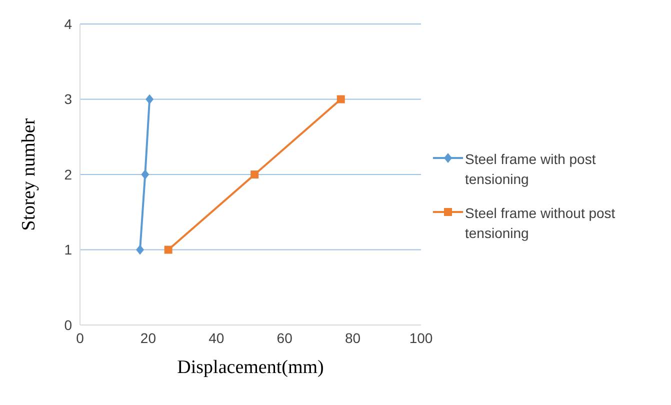 Image resolution: width=671 pixels, height=405 pixels. Describe the element at coordinates (68, 24) in the screenshot. I see `y-tick-label: 4` at that location.